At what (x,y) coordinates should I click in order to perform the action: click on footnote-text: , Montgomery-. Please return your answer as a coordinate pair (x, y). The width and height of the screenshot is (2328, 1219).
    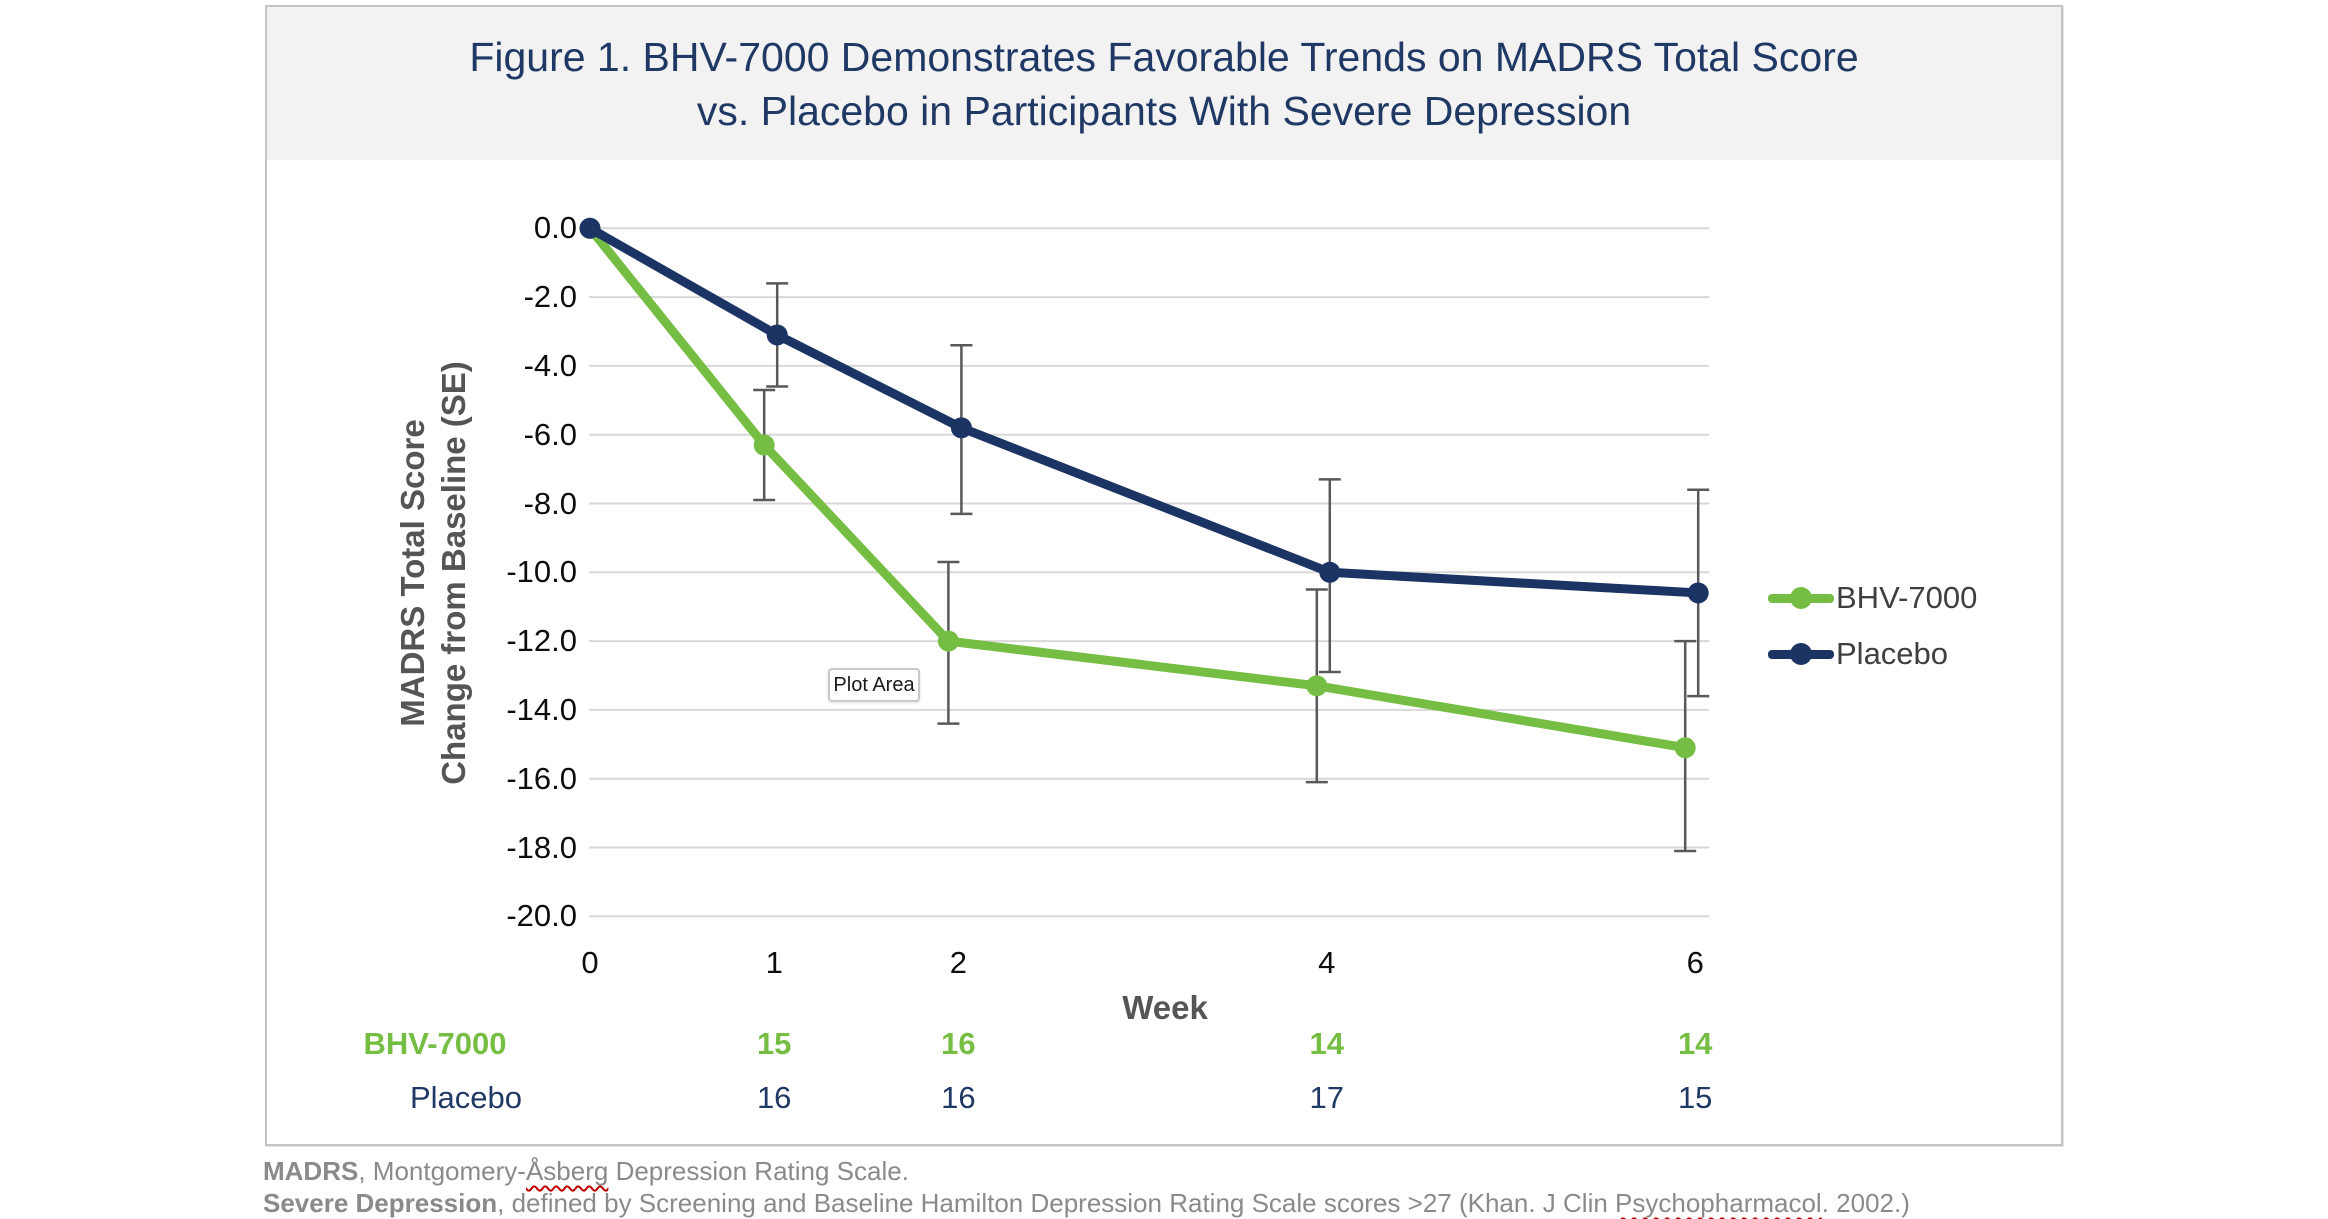
    Looking at the image, I should click on (442, 1171).